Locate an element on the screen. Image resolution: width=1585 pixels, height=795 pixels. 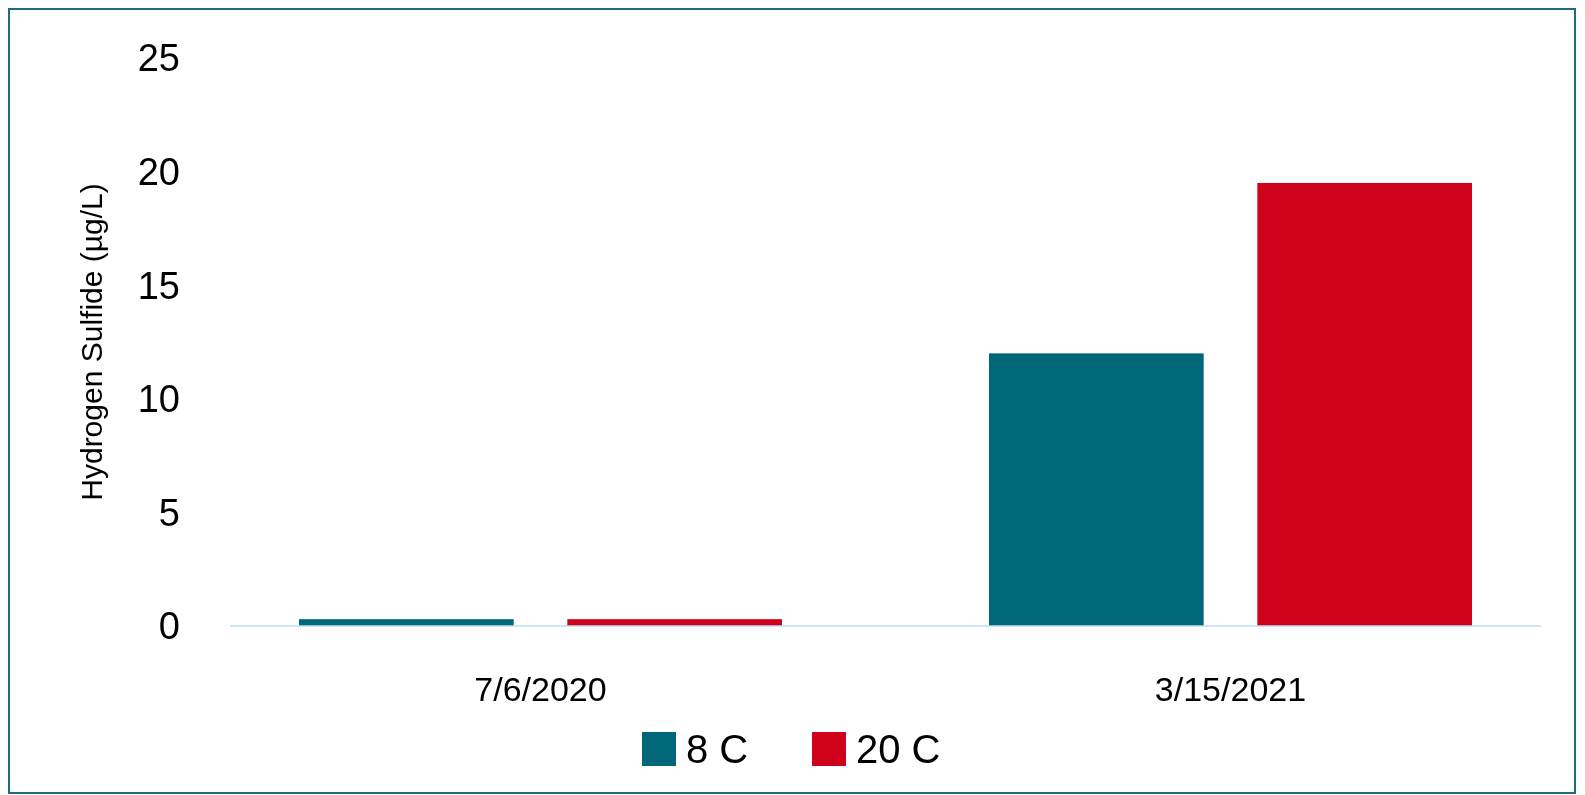
y-tick-label: 15 is located at coordinates (158, 285).